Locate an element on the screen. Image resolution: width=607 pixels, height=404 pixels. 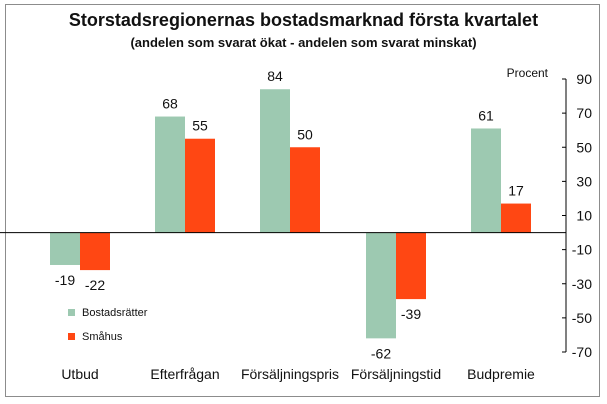
data-label: -22 is located at coordinates (95, 285).